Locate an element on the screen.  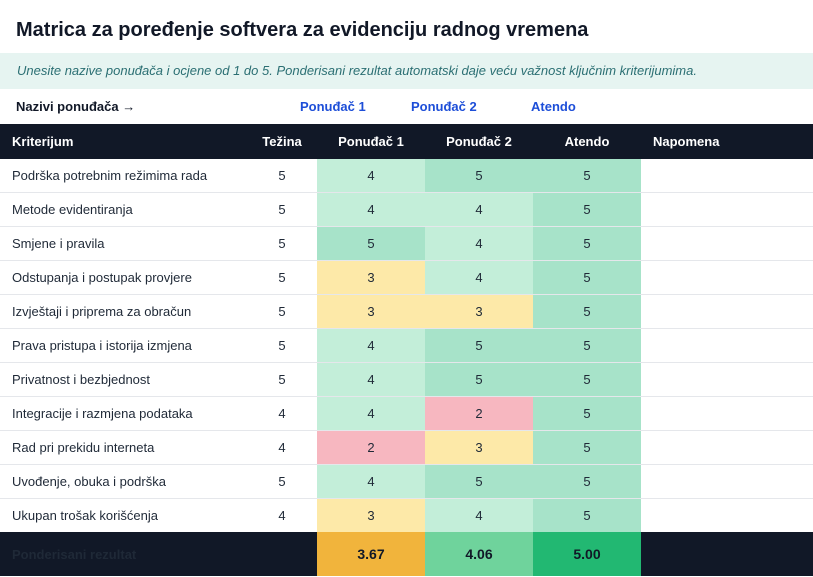
weighted-result-note-cell is located at coordinates (727, 554).